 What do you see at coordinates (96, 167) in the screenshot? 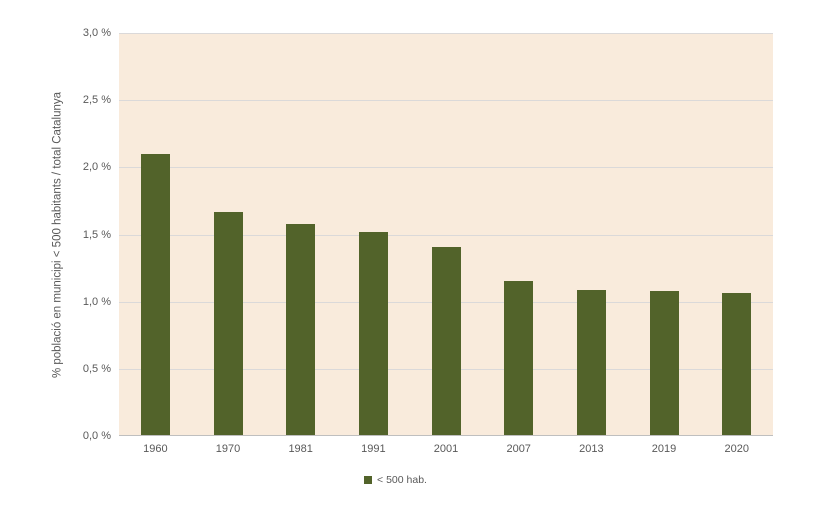
I see `y-axis-tick-label: 2,0 %` at bounding box center [96, 167].